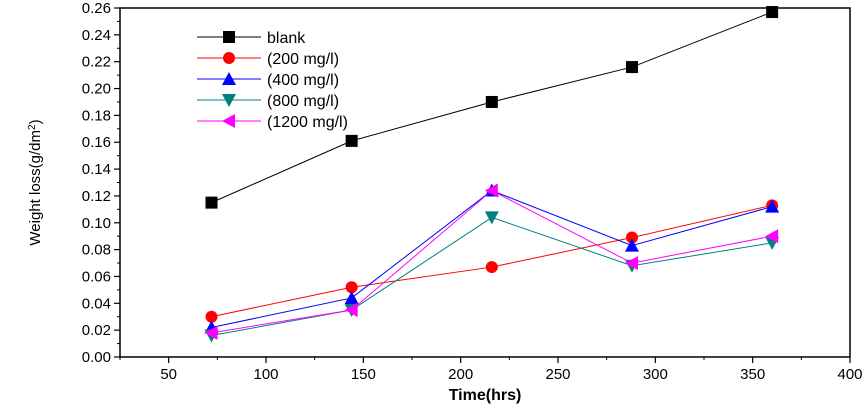  What do you see at coordinates (96, 223) in the screenshot?
I see `y-tick-label: 0.10` at bounding box center [96, 223].